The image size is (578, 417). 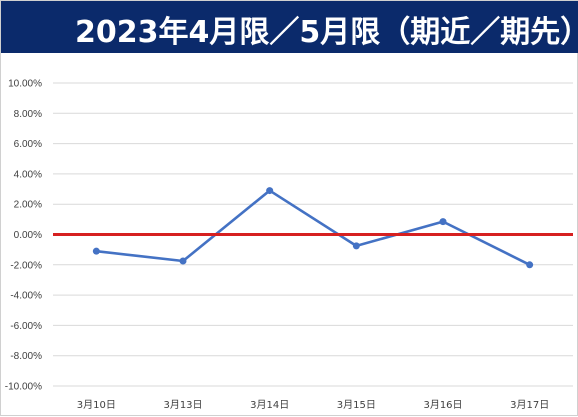 What do you see at coordinates (442, 405) in the screenshot?
I see `x-tick-label: 3月16日` at bounding box center [442, 405].